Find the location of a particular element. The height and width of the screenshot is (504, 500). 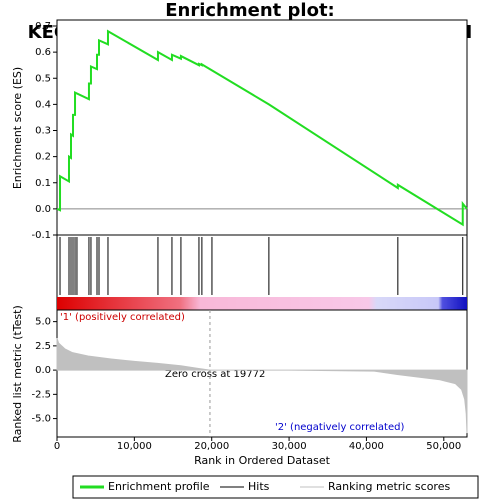

x-tick-label: 30,000 is located at coordinates (289, 446).